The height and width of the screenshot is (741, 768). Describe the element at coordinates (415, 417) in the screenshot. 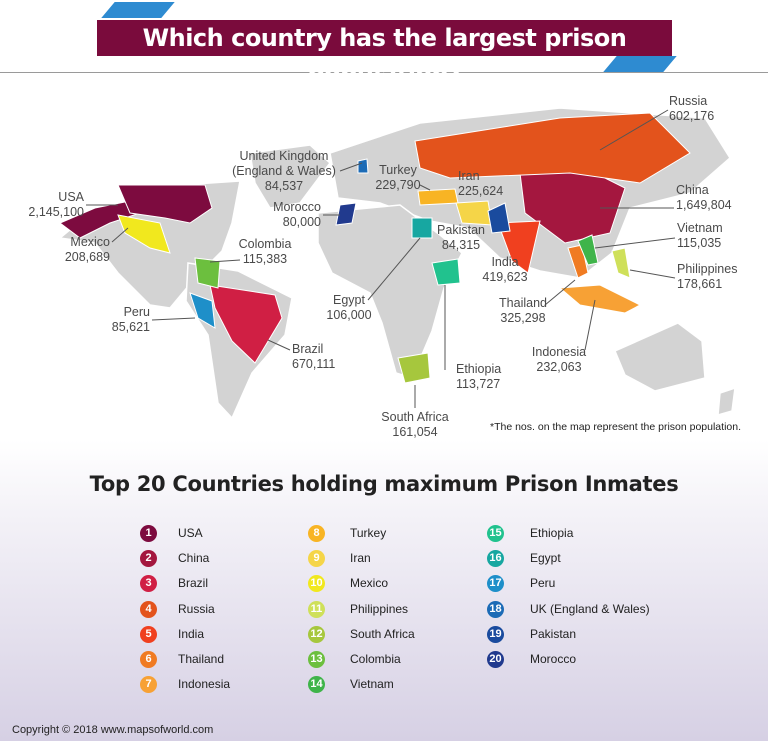

I see `country-name: South Africa` at that location.